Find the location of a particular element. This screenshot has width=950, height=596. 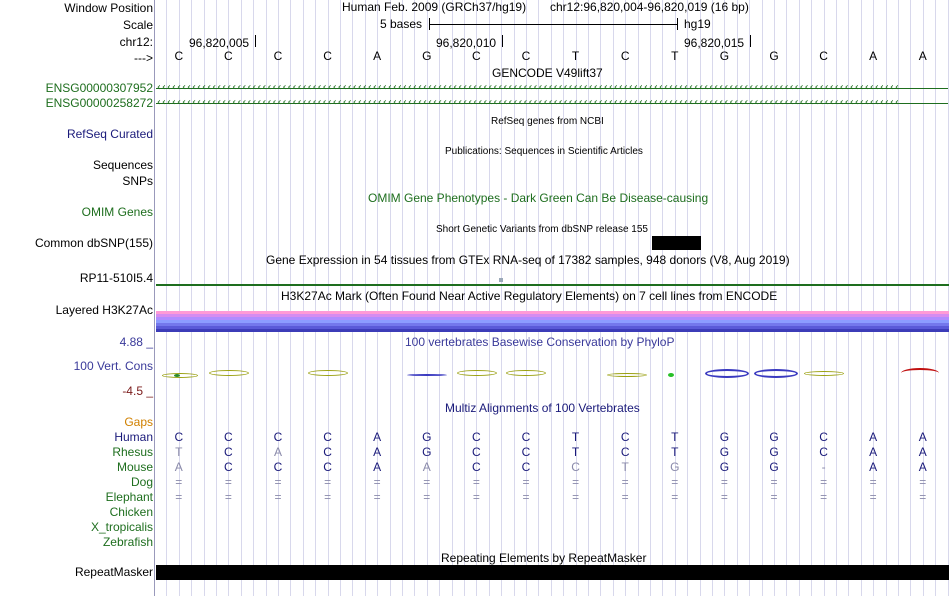

species-label-zebrafish: Zebrafish is located at coordinates (127, 542).